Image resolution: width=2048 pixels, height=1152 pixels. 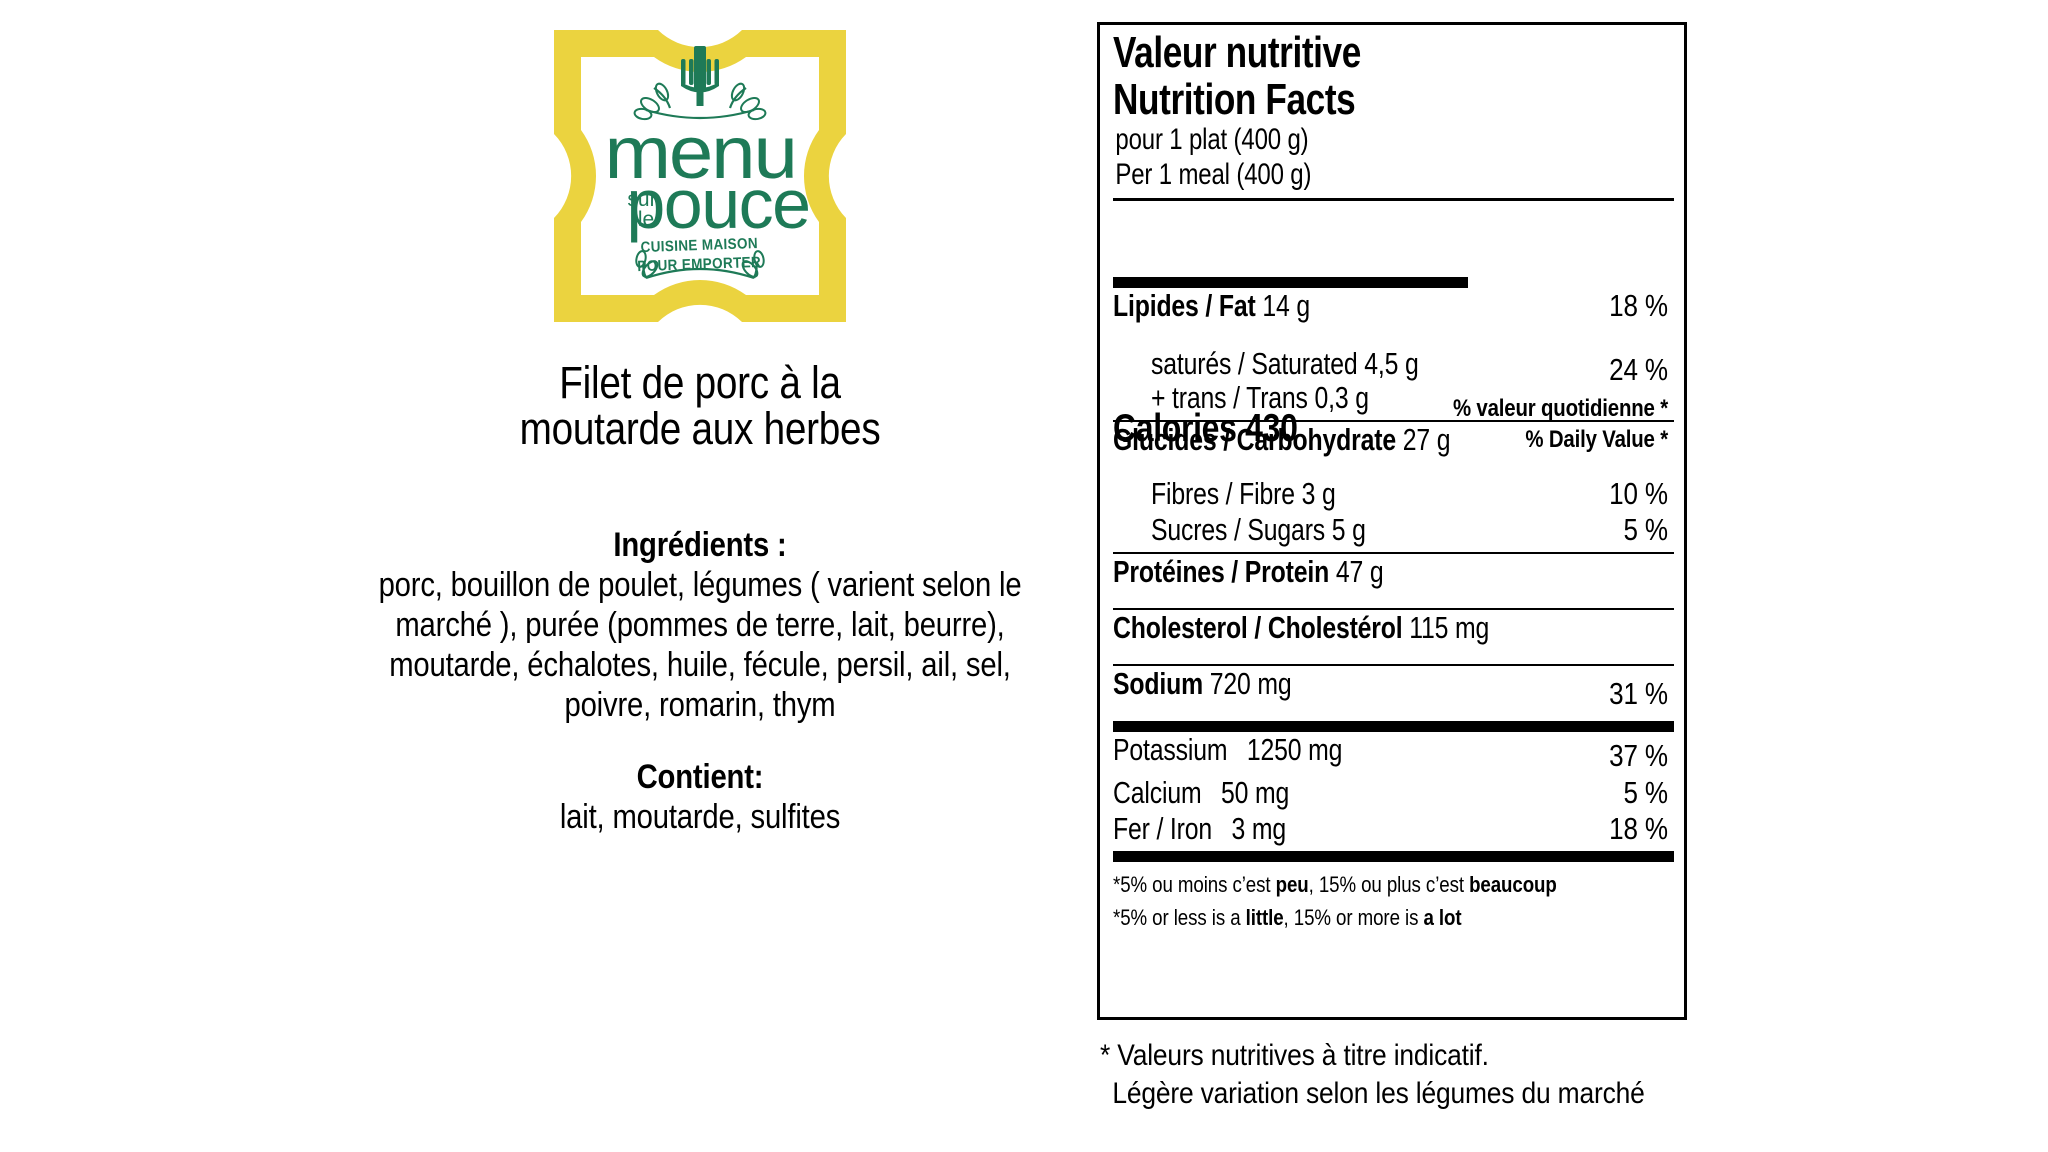 I want to click on calcium-label: Calcium 50 mg, so click(x=1201, y=793).